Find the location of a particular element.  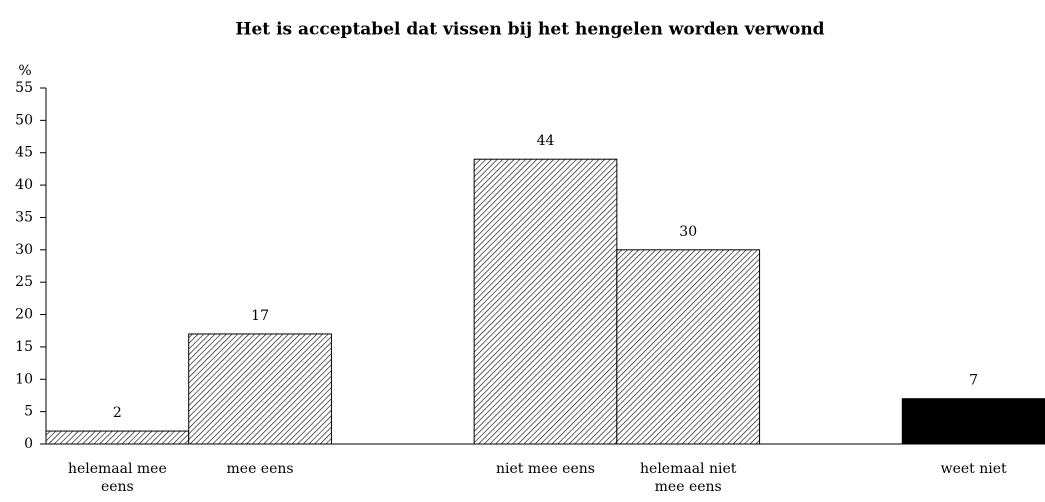

y-tick-label: 55 is located at coordinates (24, 88).